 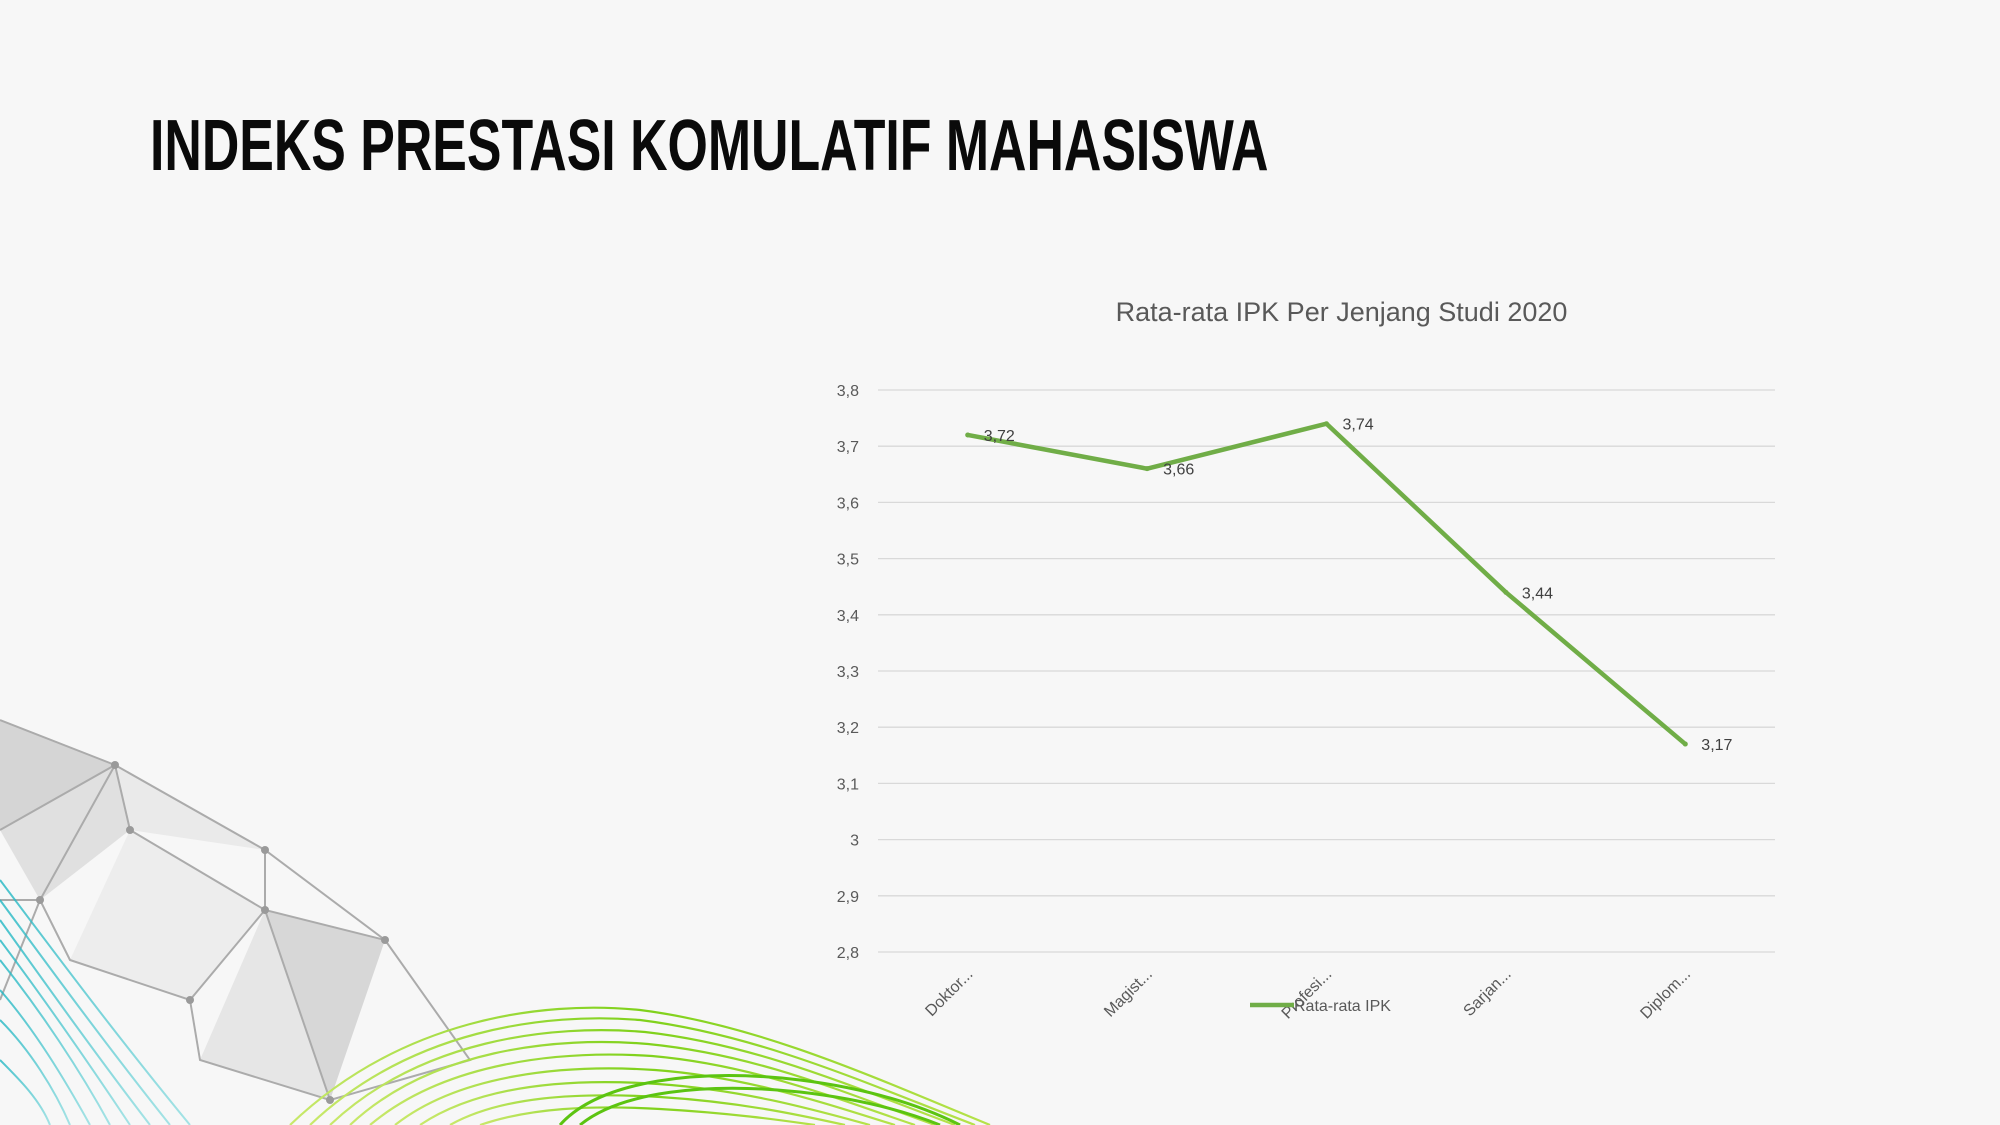 I want to click on y-tick-label: 3,5, so click(x=848, y=560).